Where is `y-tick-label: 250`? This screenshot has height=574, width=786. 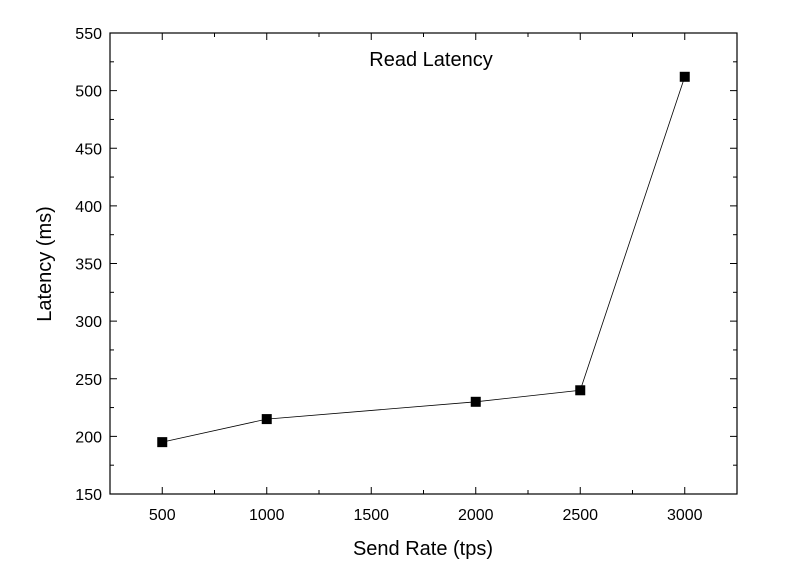 y-tick-label: 250 is located at coordinates (88, 380).